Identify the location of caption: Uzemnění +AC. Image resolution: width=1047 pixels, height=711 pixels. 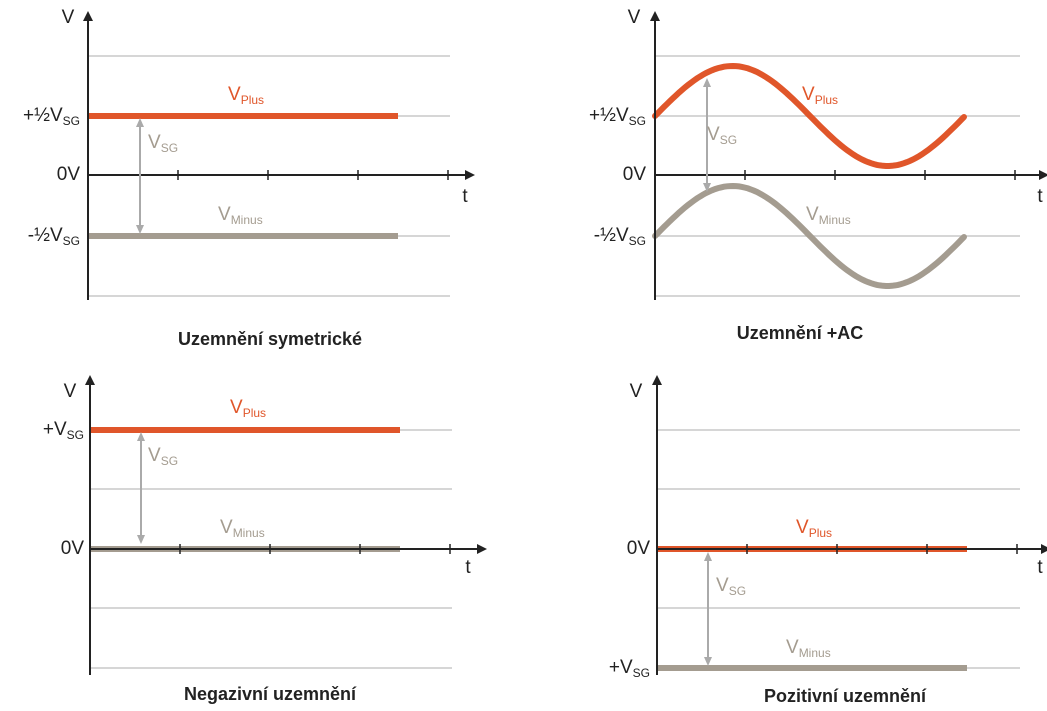
(800, 333).